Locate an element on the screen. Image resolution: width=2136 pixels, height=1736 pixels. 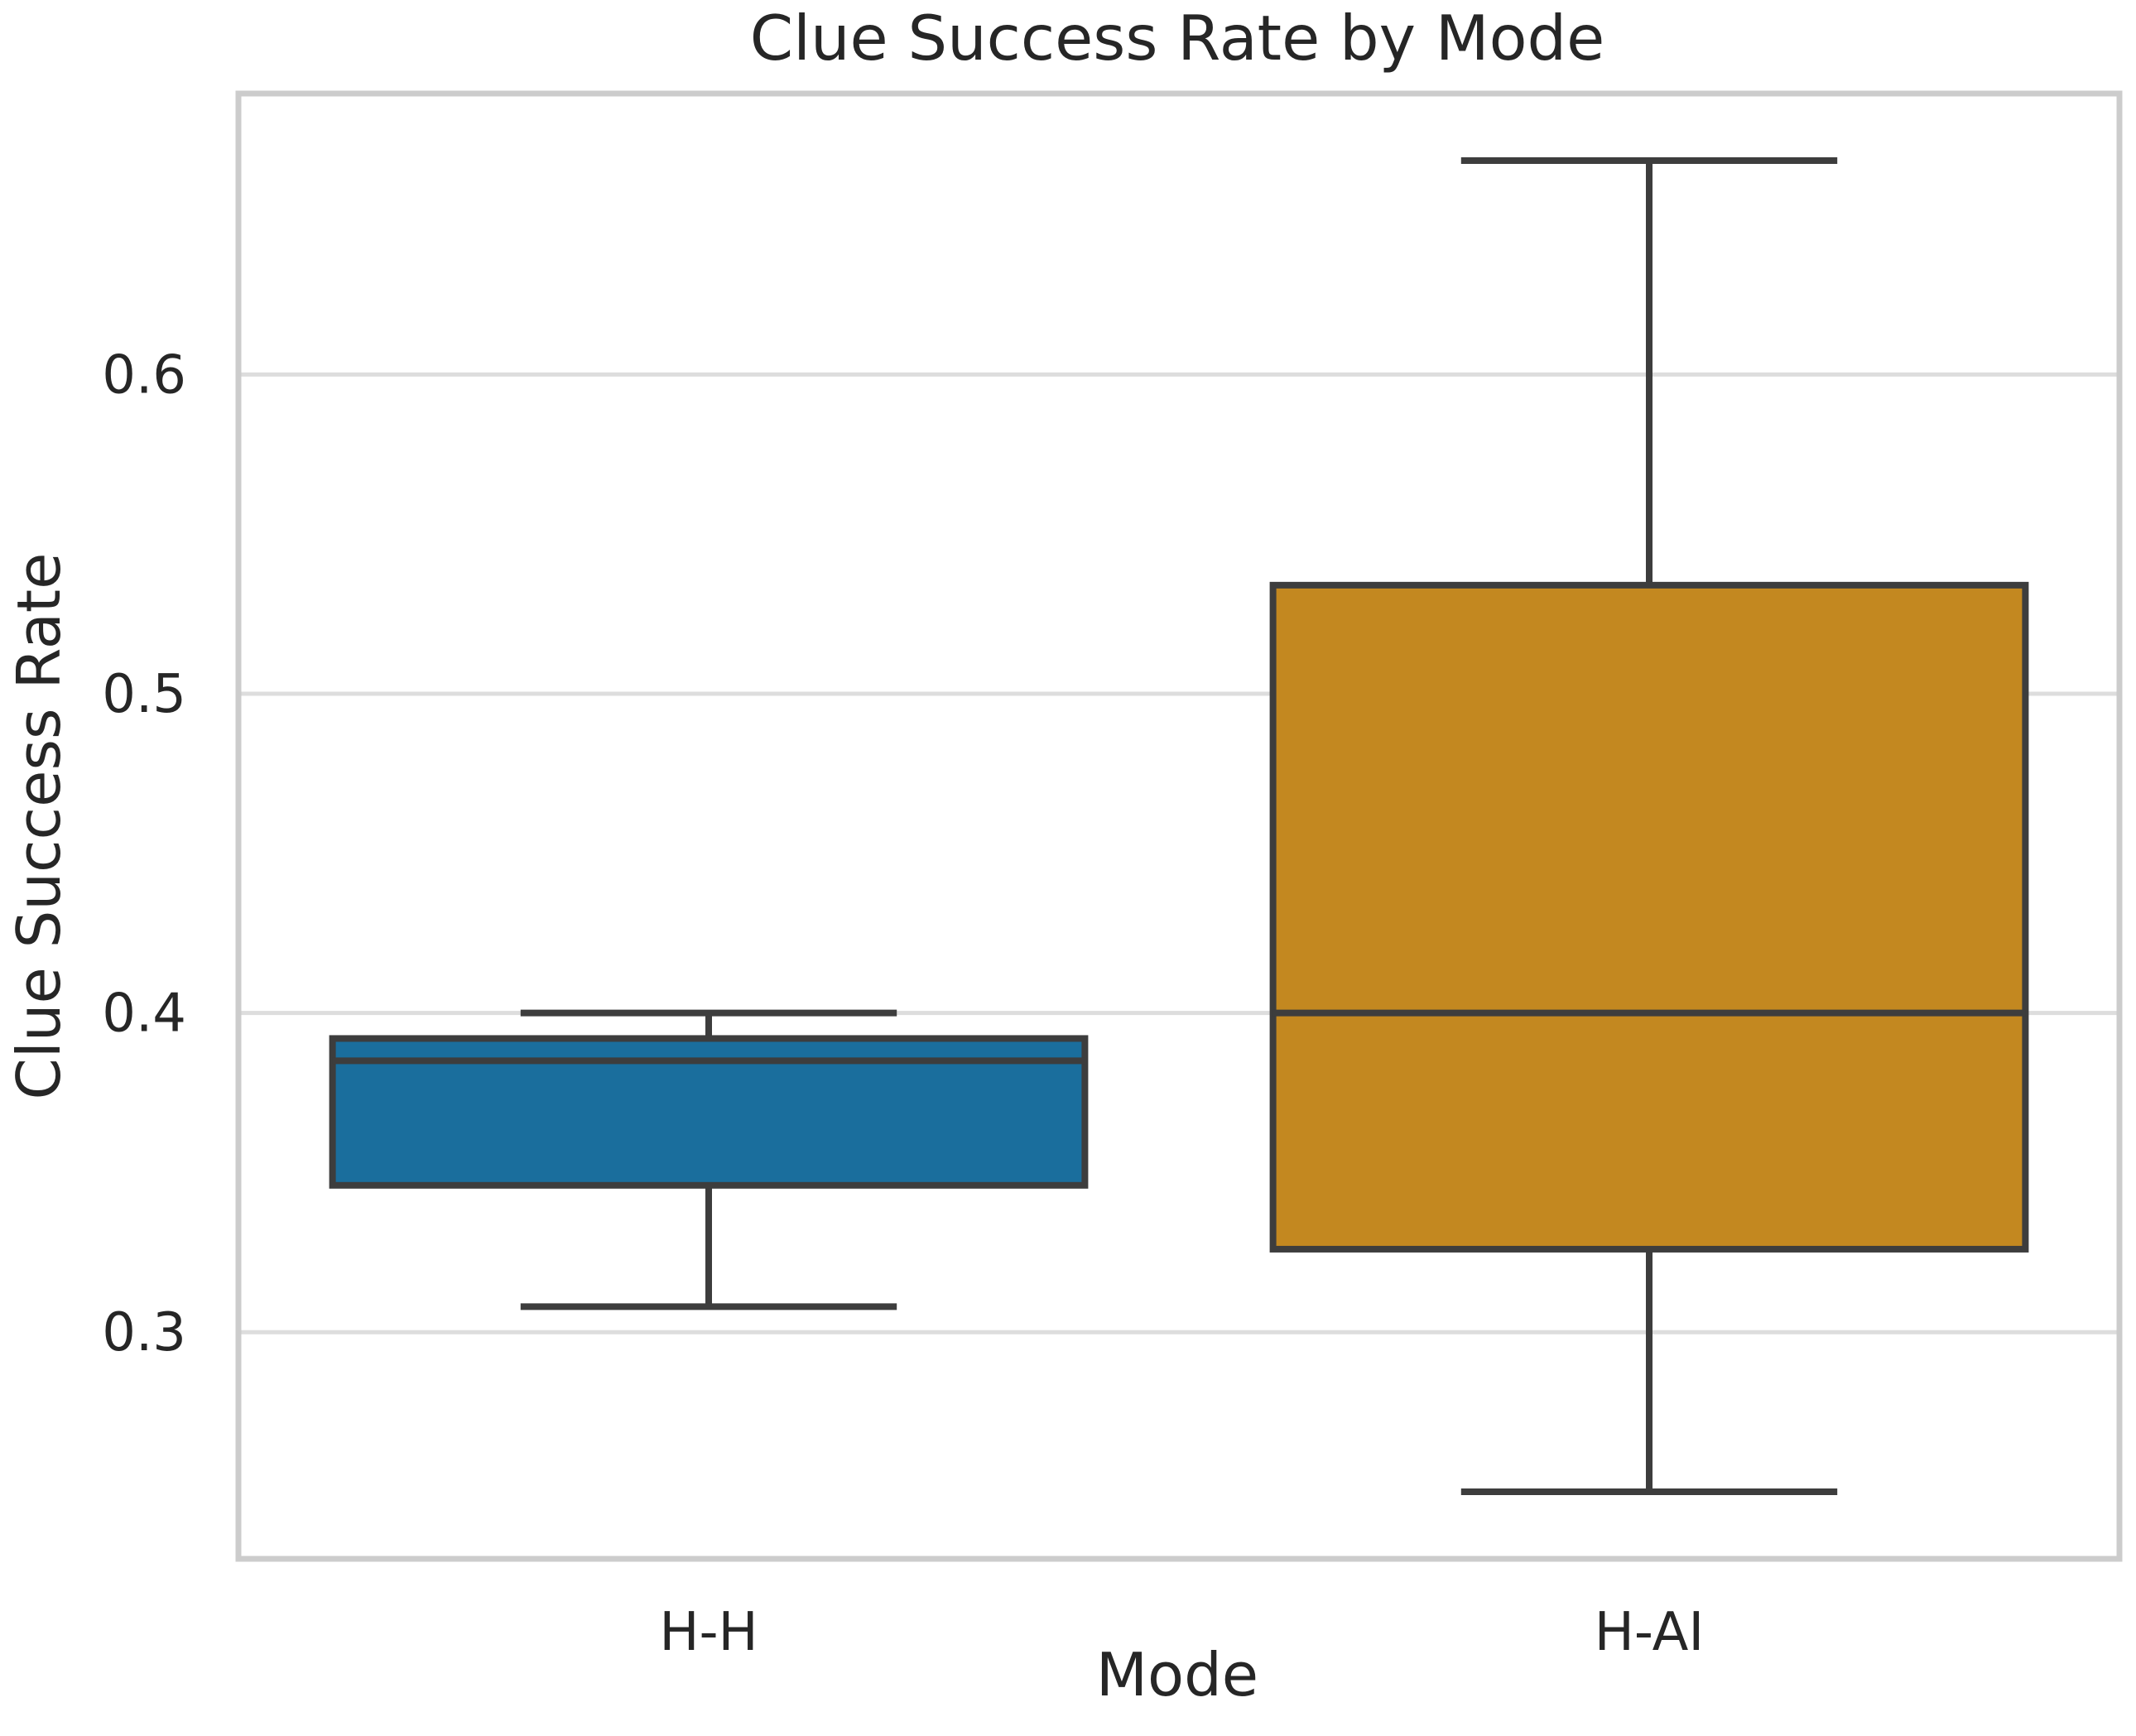
y-tick-label: 0.4 is located at coordinates (144, 1014).